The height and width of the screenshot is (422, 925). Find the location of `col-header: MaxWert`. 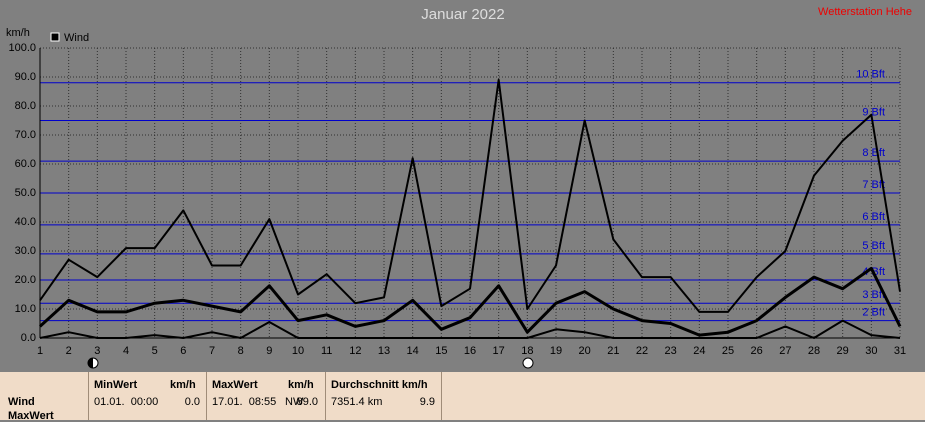

col-header: MaxWert is located at coordinates (235, 385).